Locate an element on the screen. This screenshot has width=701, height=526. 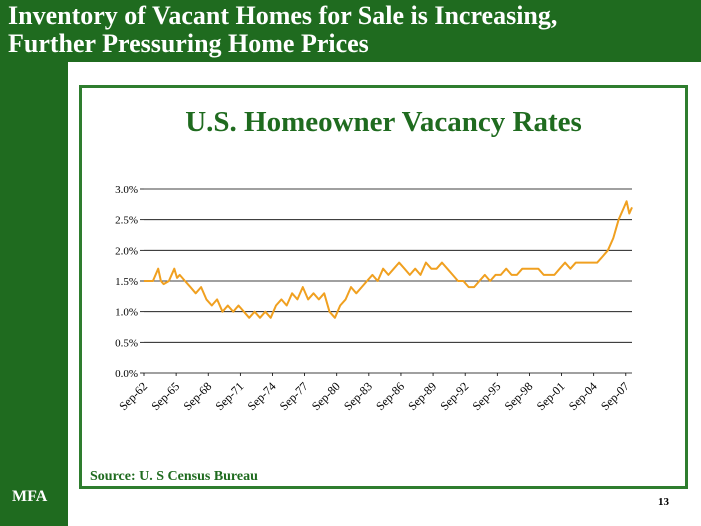
x-tick-label: Sep-77 is located at coordinates (294, 396).